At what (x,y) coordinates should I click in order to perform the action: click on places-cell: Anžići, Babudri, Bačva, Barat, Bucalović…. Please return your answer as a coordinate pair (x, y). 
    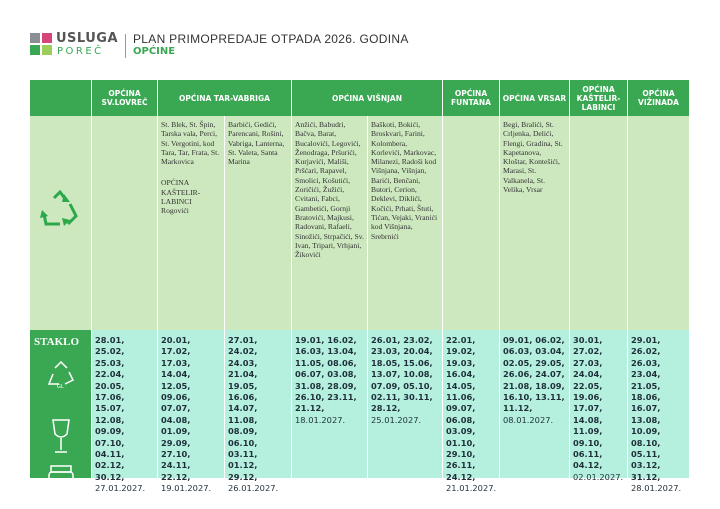
    Looking at the image, I should click on (330, 223).